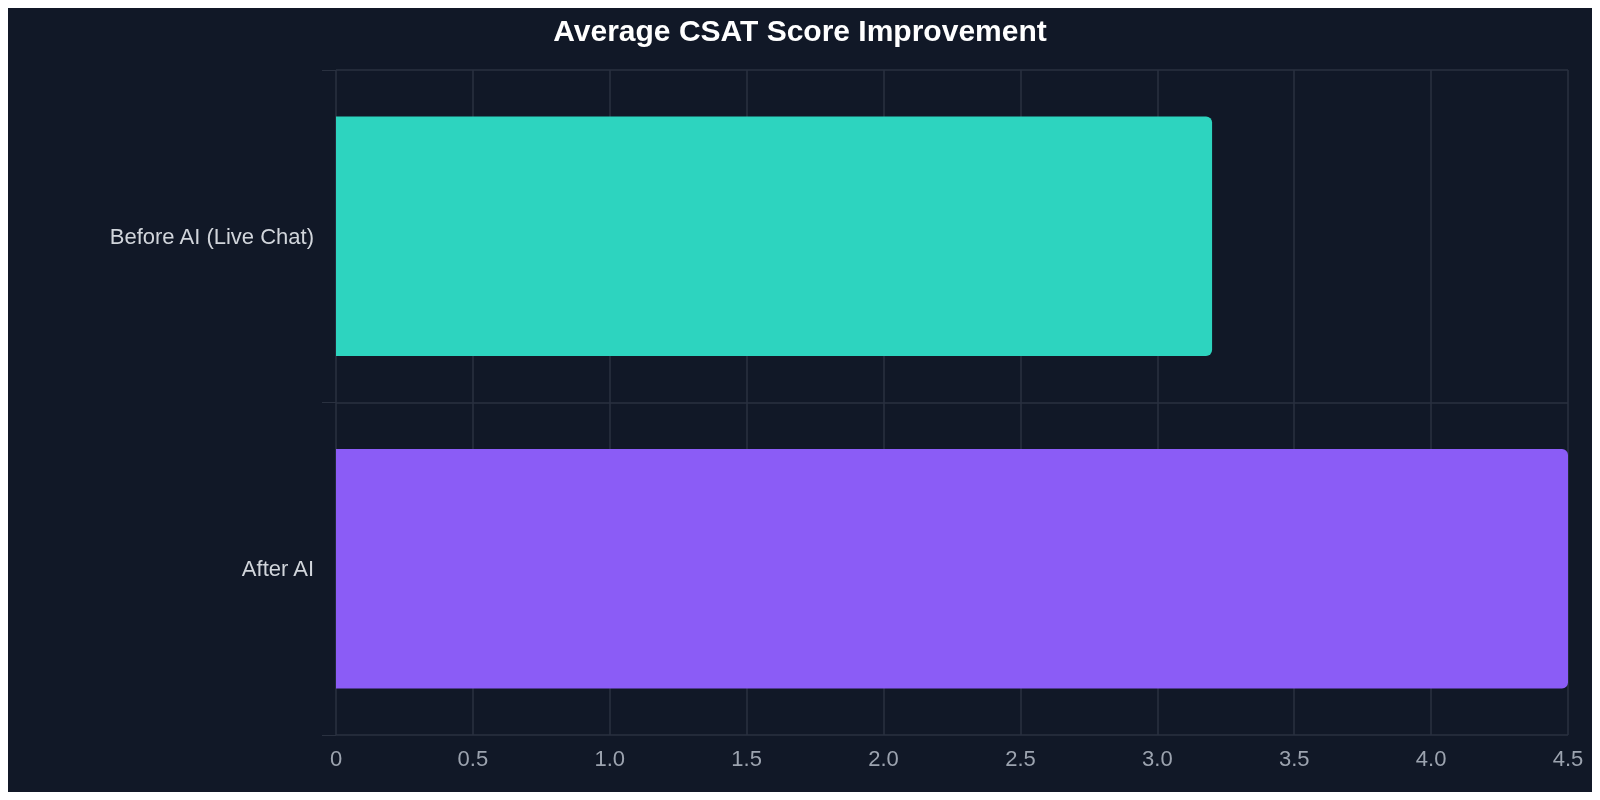  What do you see at coordinates (336, 758) in the screenshot?
I see `x-tick-label: 0` at bounding box center [336, 758].